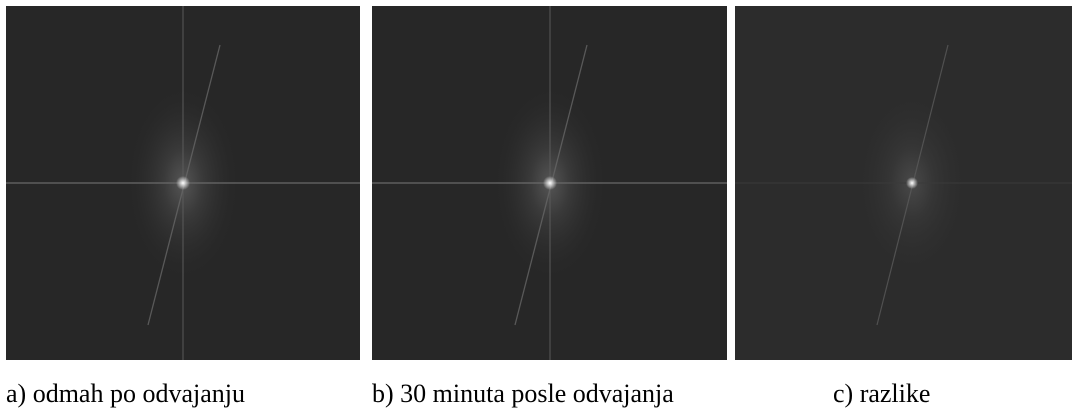 The height and width of the screenshot is (414, 1078). I want to click on caption: a) odmah po odvajanju, so click(125, 393).